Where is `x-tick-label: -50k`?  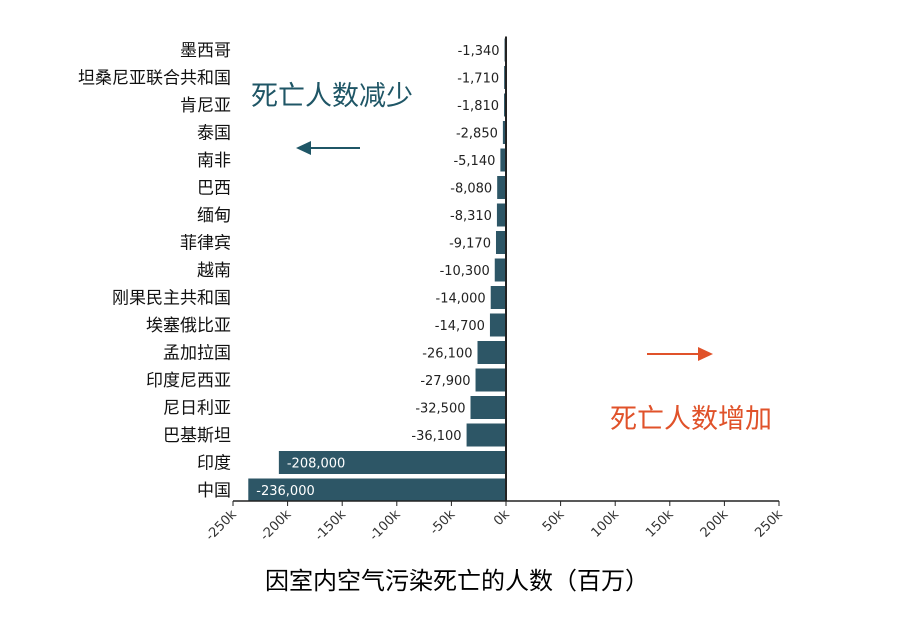 x-tick-label: -50k is located at coordinates (442, 522).